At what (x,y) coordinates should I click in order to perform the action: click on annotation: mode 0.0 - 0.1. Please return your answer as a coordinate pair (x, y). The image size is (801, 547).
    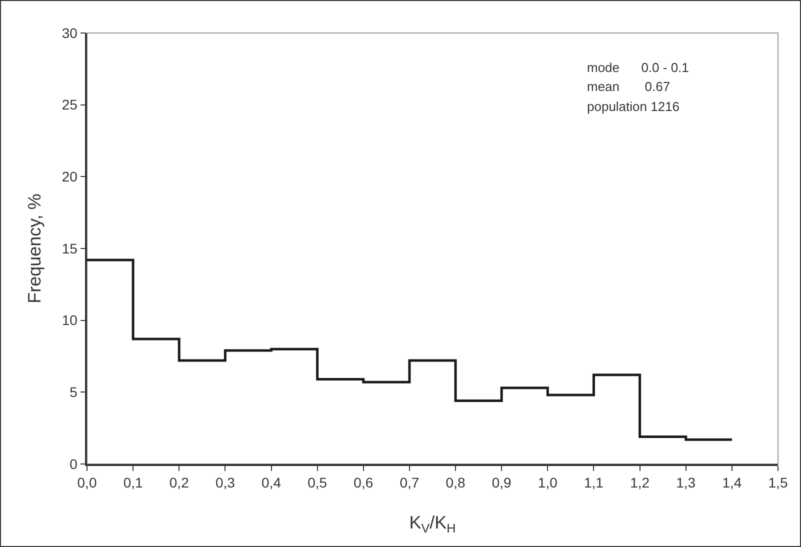
    Looking at the image, I should click on (638, 67).